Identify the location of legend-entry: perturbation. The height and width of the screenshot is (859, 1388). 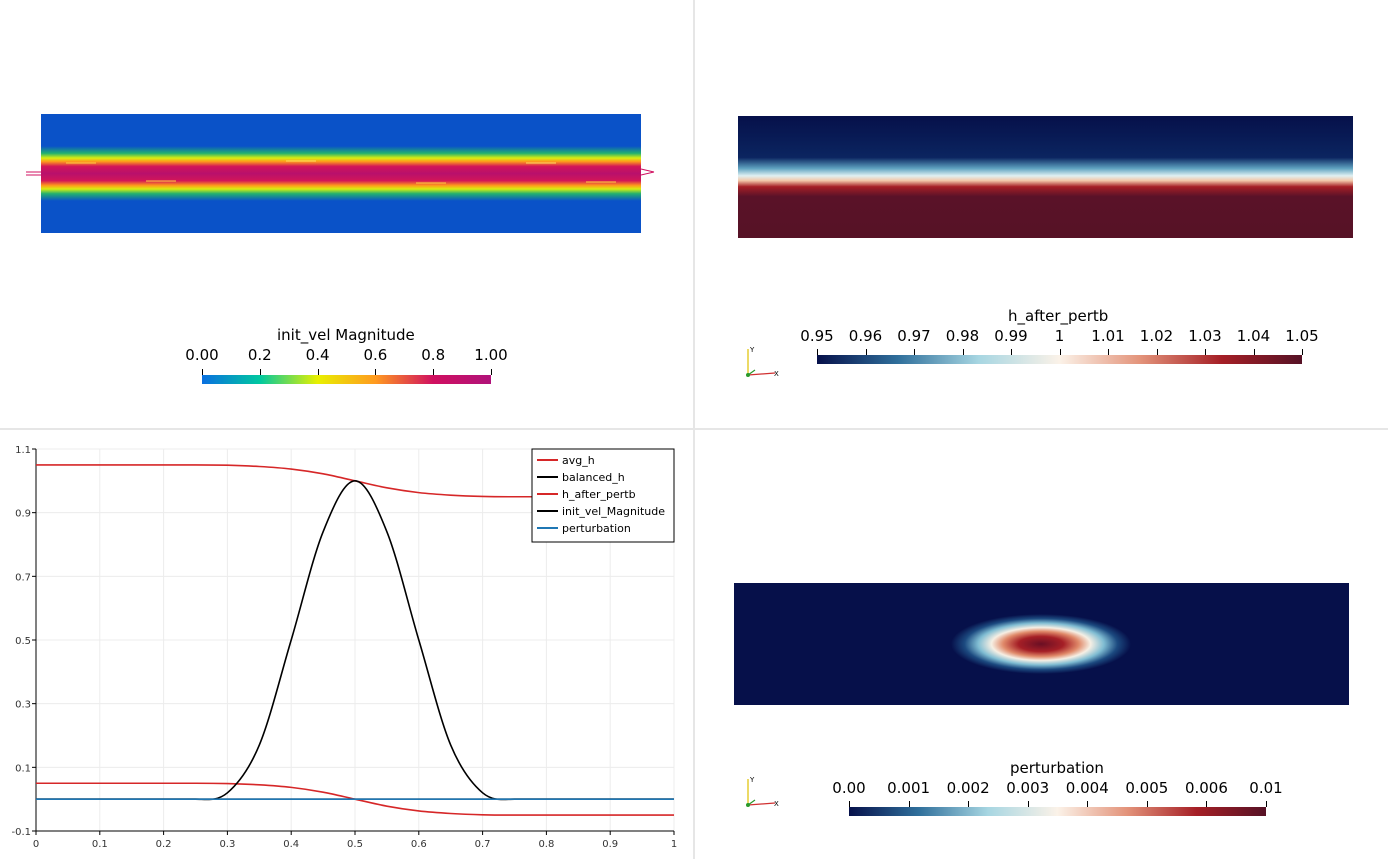
(596, 528).